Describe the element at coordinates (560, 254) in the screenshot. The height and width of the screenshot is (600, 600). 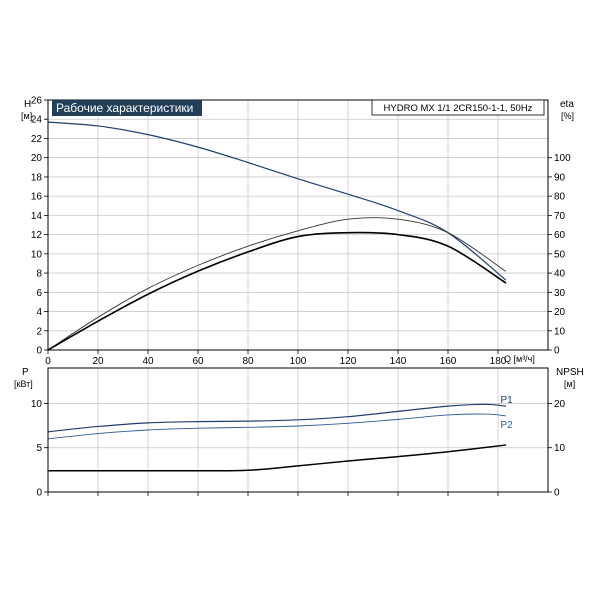
I see `right-tick-label: 50` at that location.